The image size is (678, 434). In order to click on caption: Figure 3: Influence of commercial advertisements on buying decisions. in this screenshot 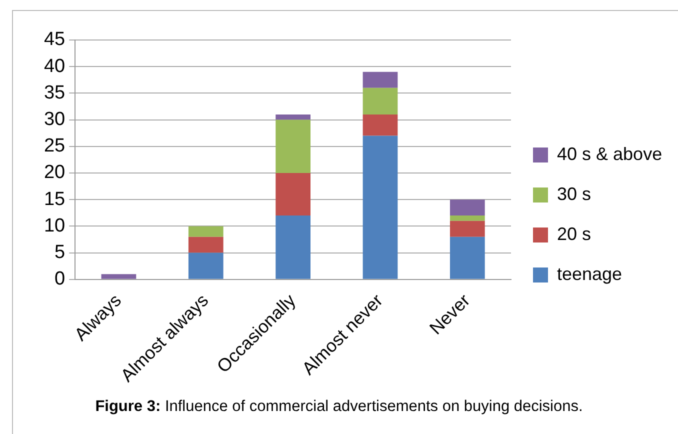, I will do `click(339, 407)`.